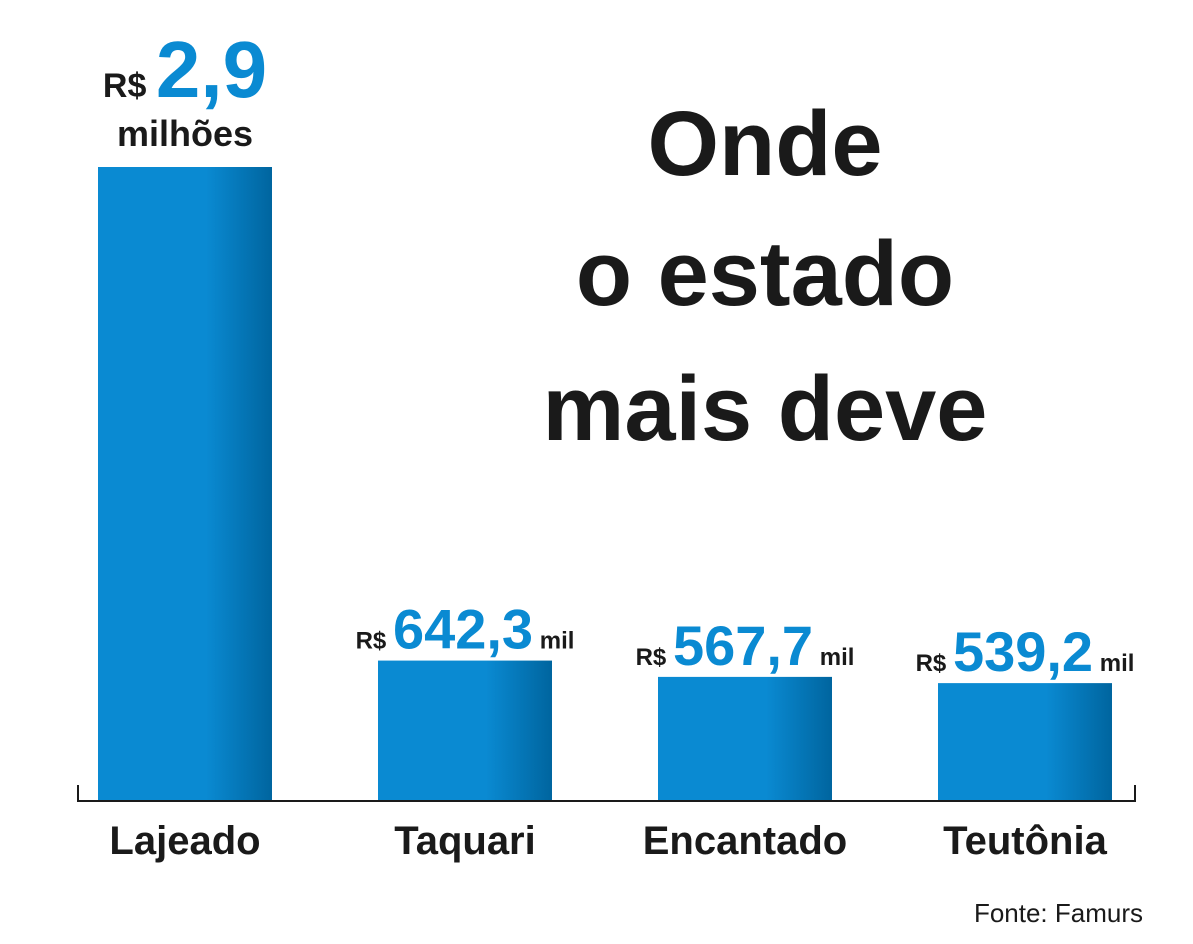  I want to click on chart-title-line-1: Onde, so click(764, 144).